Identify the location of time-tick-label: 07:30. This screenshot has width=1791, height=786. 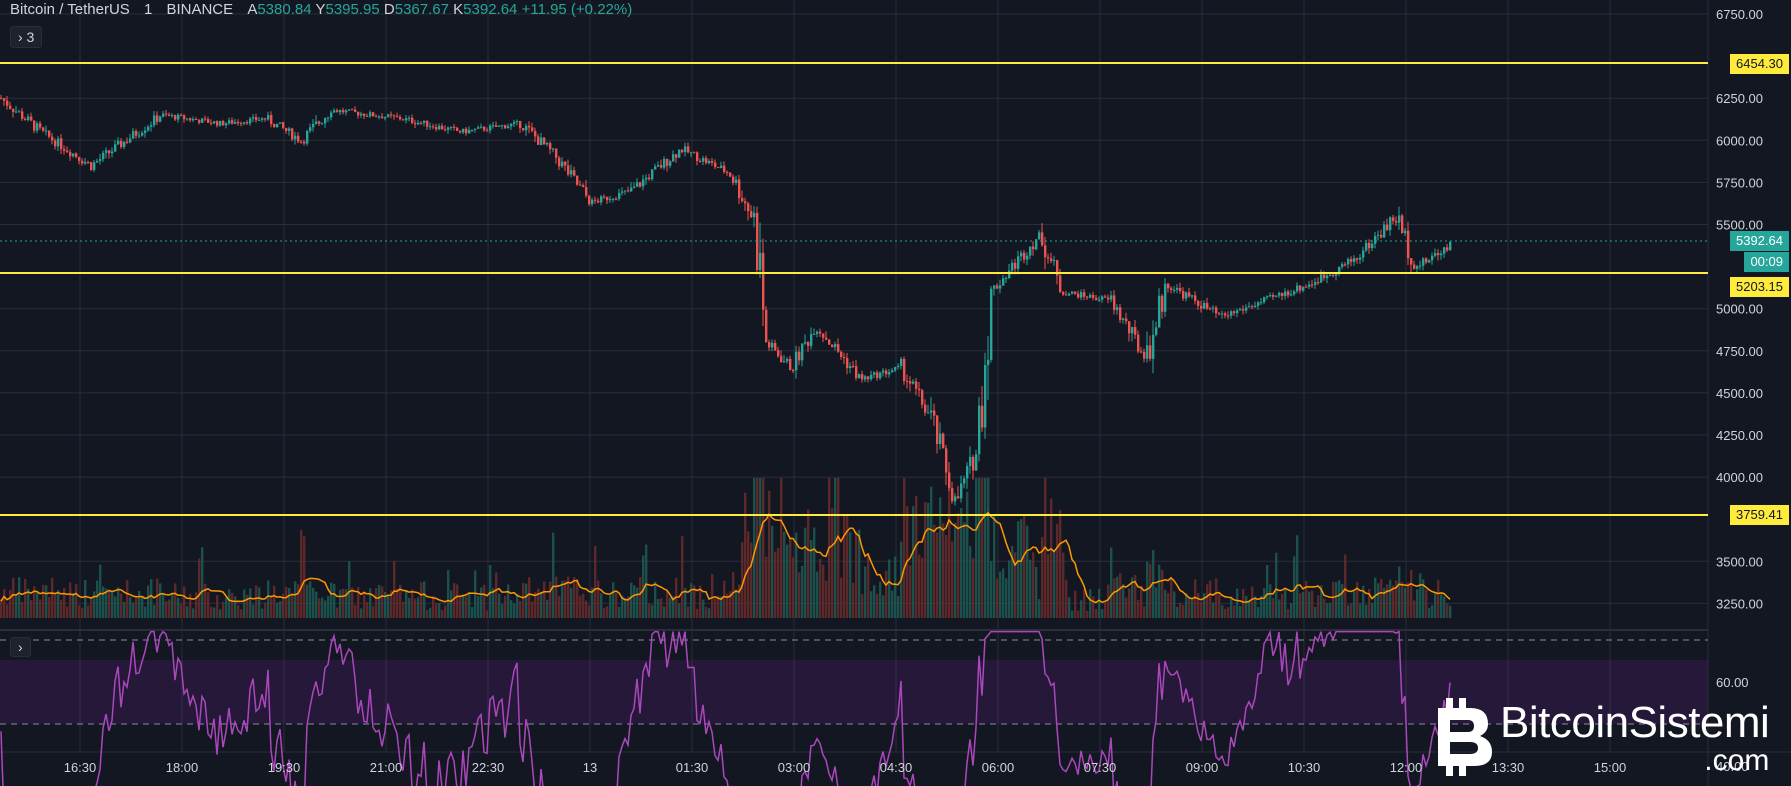
(1100, 767).